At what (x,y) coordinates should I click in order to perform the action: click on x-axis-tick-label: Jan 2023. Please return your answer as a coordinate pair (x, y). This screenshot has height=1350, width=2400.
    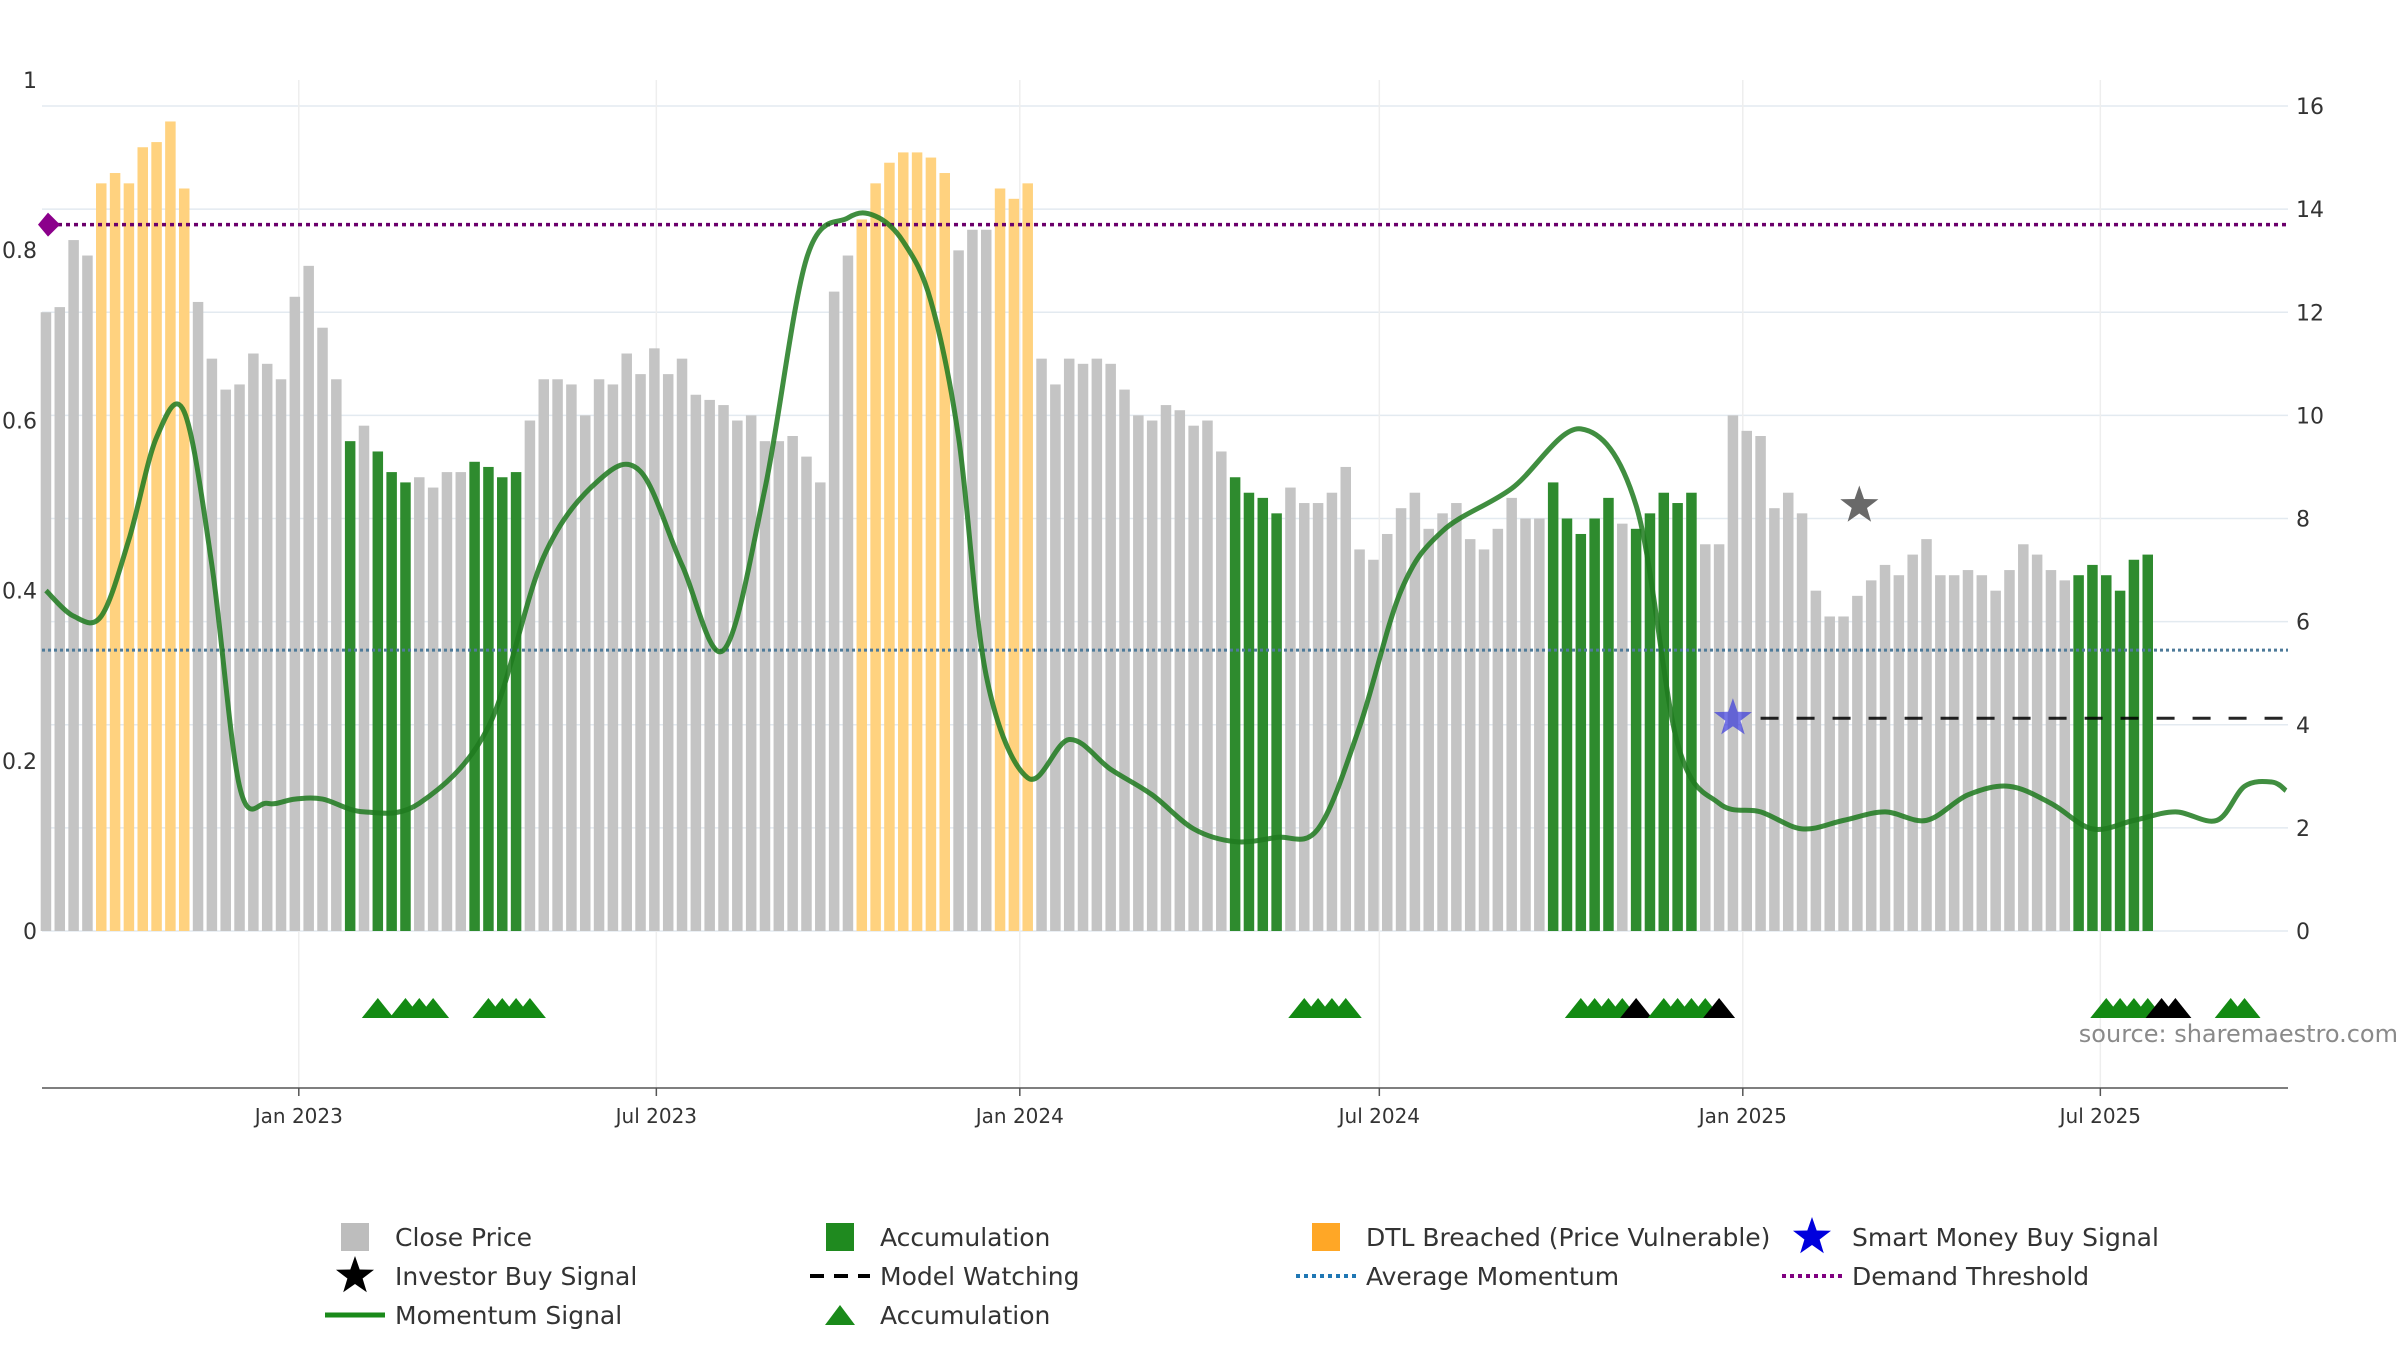
    Looking at the image, I should click on (298, 1116).